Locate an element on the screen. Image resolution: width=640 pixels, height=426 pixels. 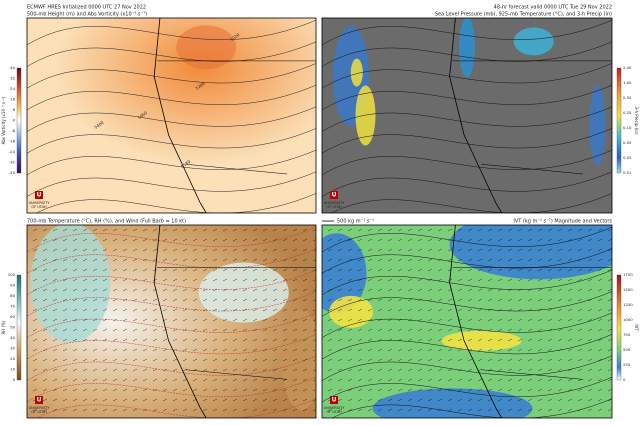
colorbar-tick-label: 10 is located at coordinates (12, 369).